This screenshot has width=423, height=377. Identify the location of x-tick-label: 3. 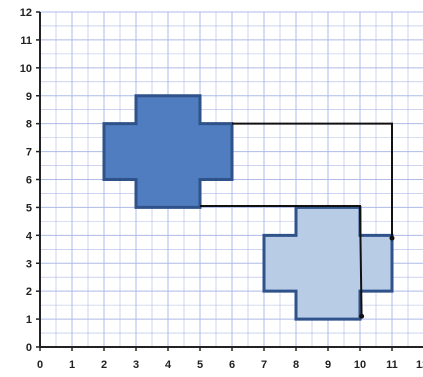
(136, 365).